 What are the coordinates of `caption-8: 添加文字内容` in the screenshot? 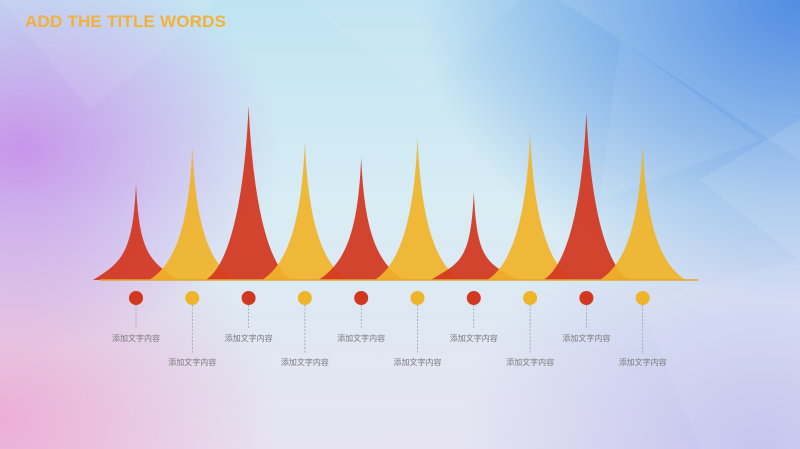 It's located at (530, 362).